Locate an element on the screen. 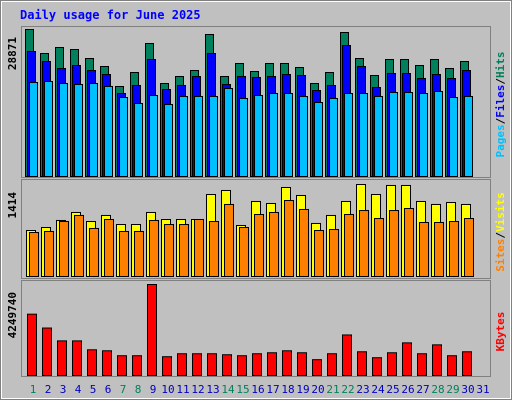  x-tick-label: 18 is located at coordinates (287, 389).